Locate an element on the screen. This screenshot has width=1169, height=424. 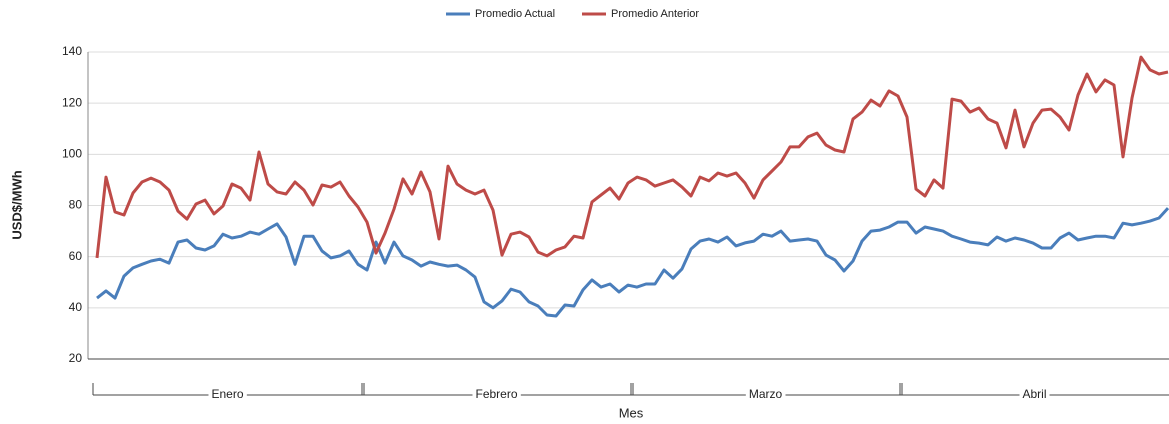
y-tick-label: 80 is located at coordinates (76, 205).